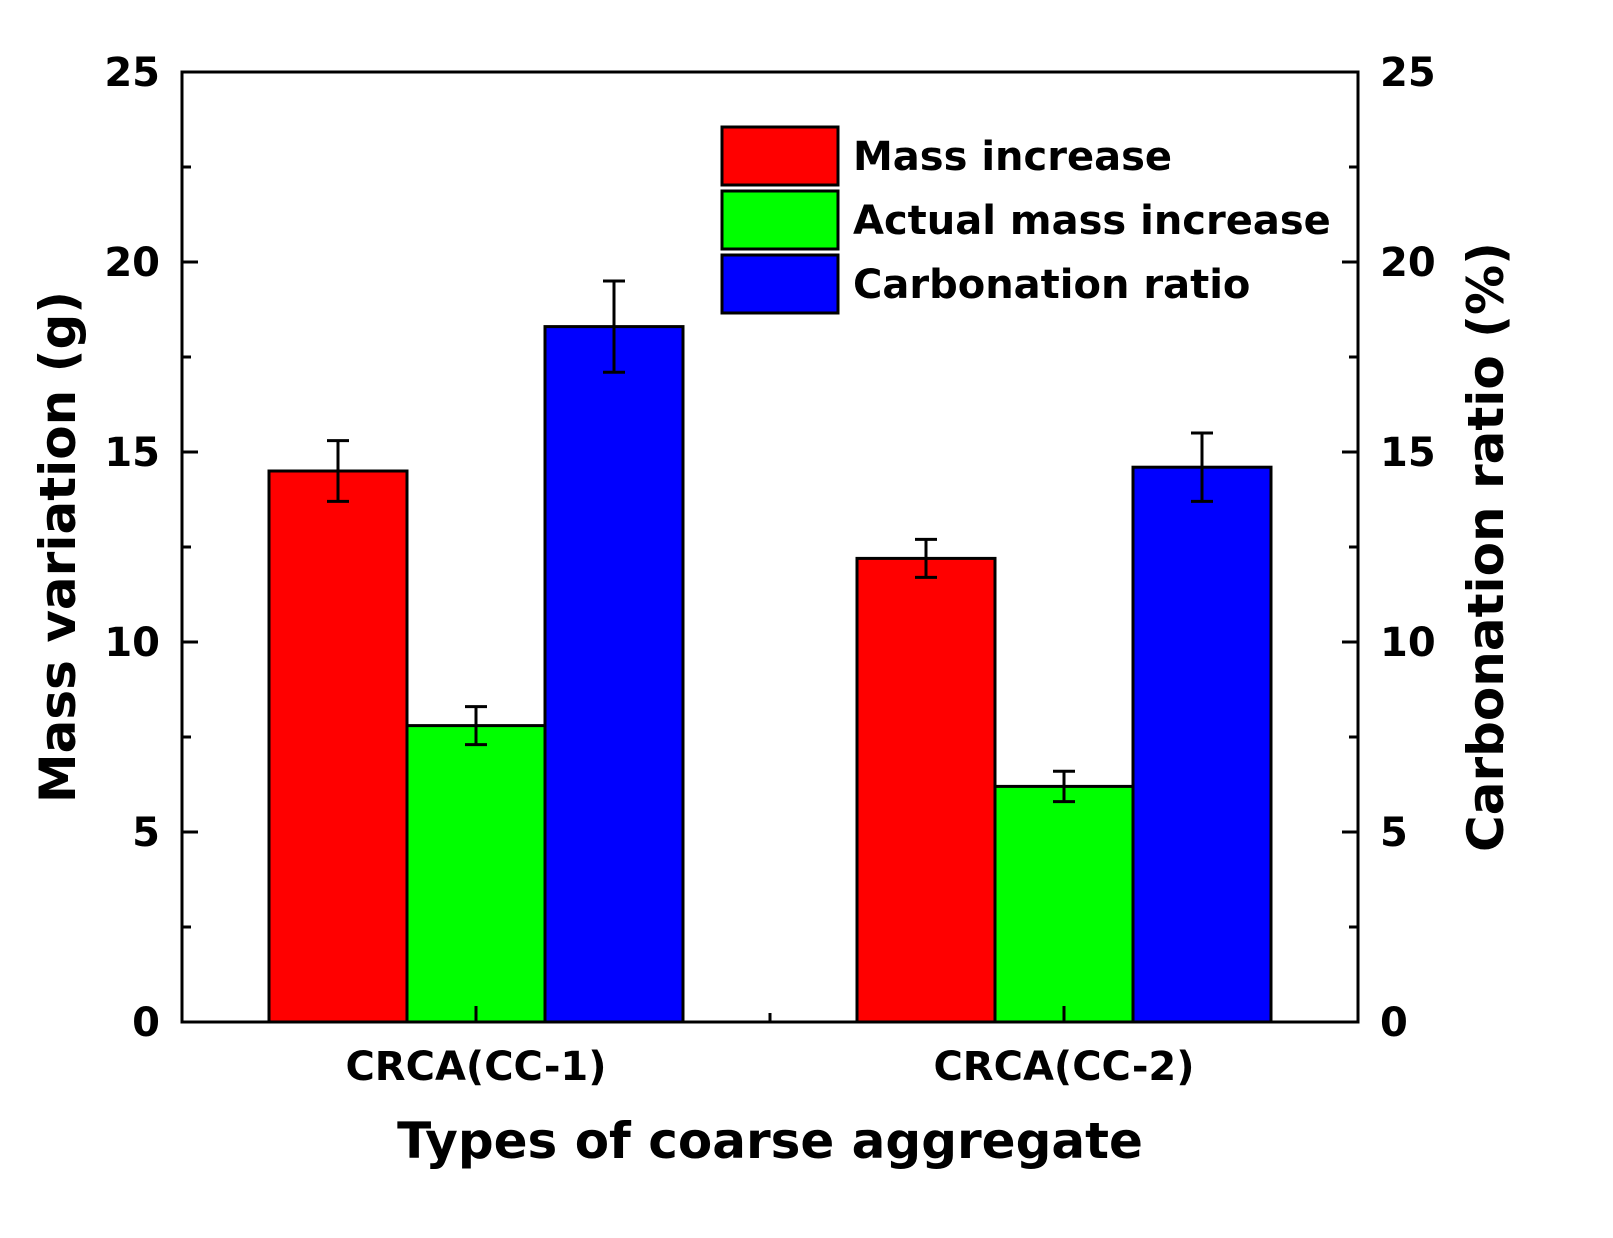  Describe the element at coordinates (132, 263) in the screenshot. I see `y-tick-label: 20` at that location.